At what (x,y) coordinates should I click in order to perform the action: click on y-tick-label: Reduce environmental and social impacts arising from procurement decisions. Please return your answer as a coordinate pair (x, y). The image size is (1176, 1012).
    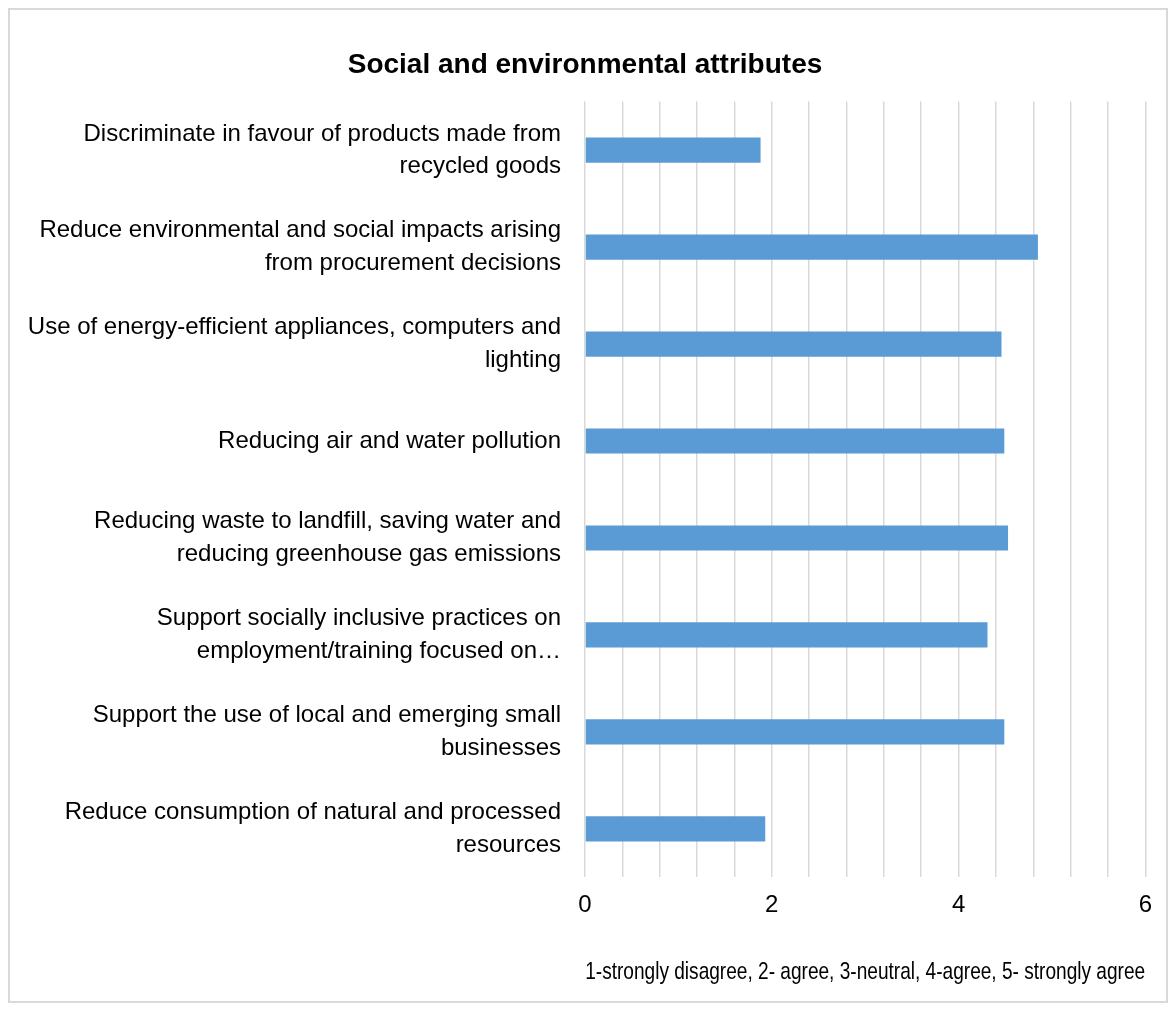
    Looking at the image, I should click on (300, 245).